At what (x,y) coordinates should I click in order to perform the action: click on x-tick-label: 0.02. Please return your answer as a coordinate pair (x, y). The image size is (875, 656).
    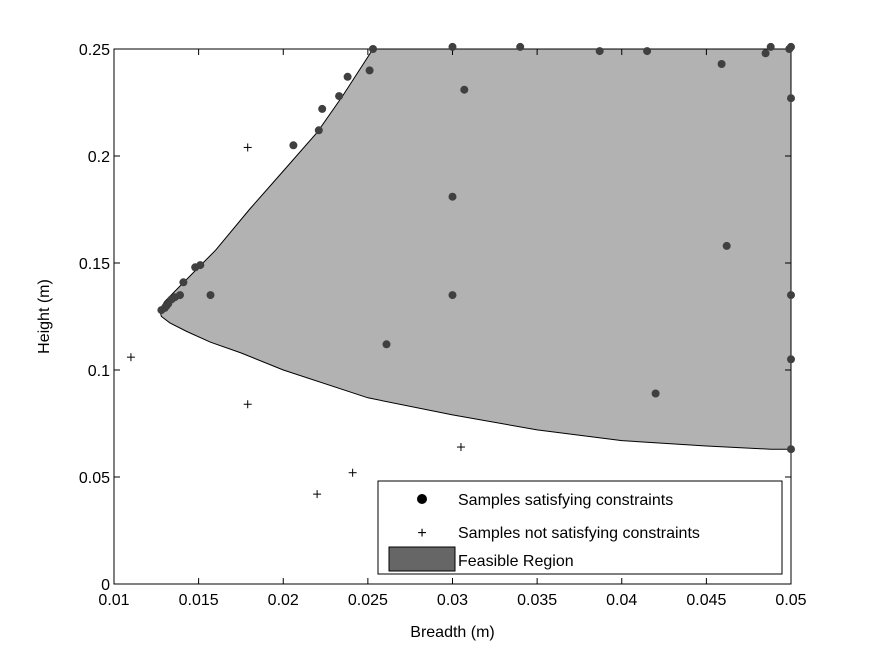
    Looking at the image, I should click on (283, 600).